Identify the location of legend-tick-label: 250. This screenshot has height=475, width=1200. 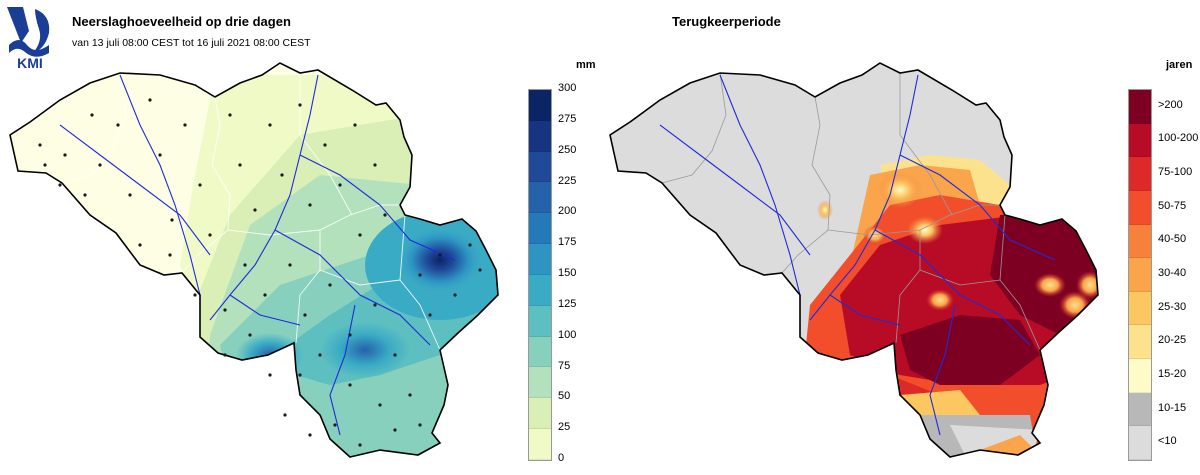
(567, 149).